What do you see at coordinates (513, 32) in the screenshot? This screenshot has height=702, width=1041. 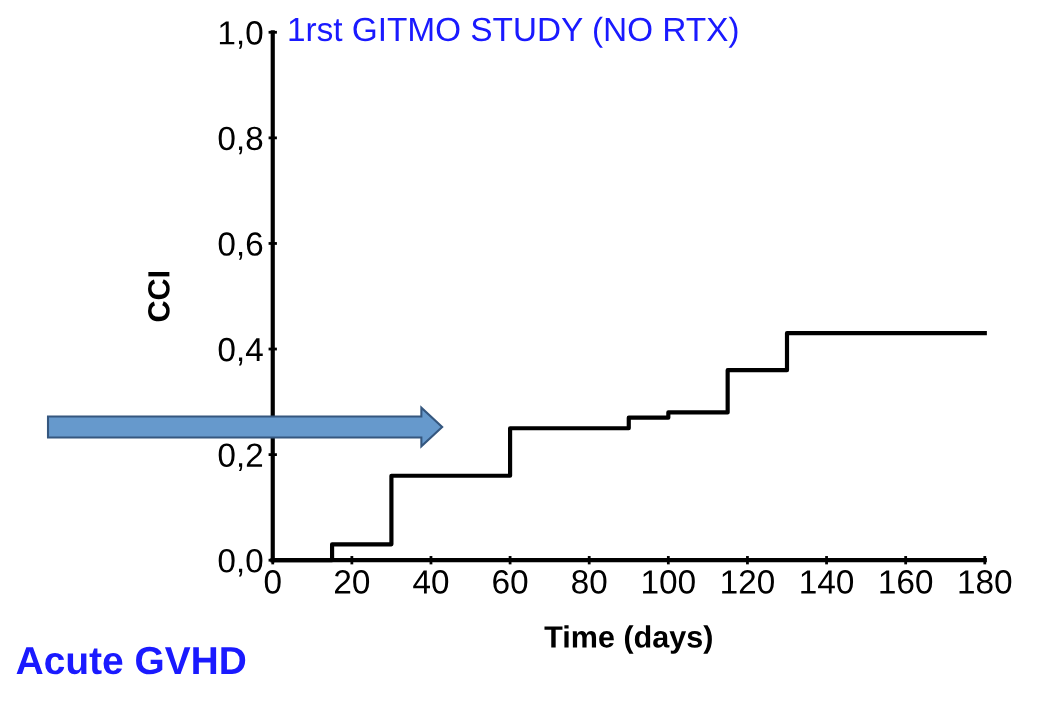 I see `chart-title: 1rst GITMO STUDY (NO RTX)` at bounding box center [513, 32].